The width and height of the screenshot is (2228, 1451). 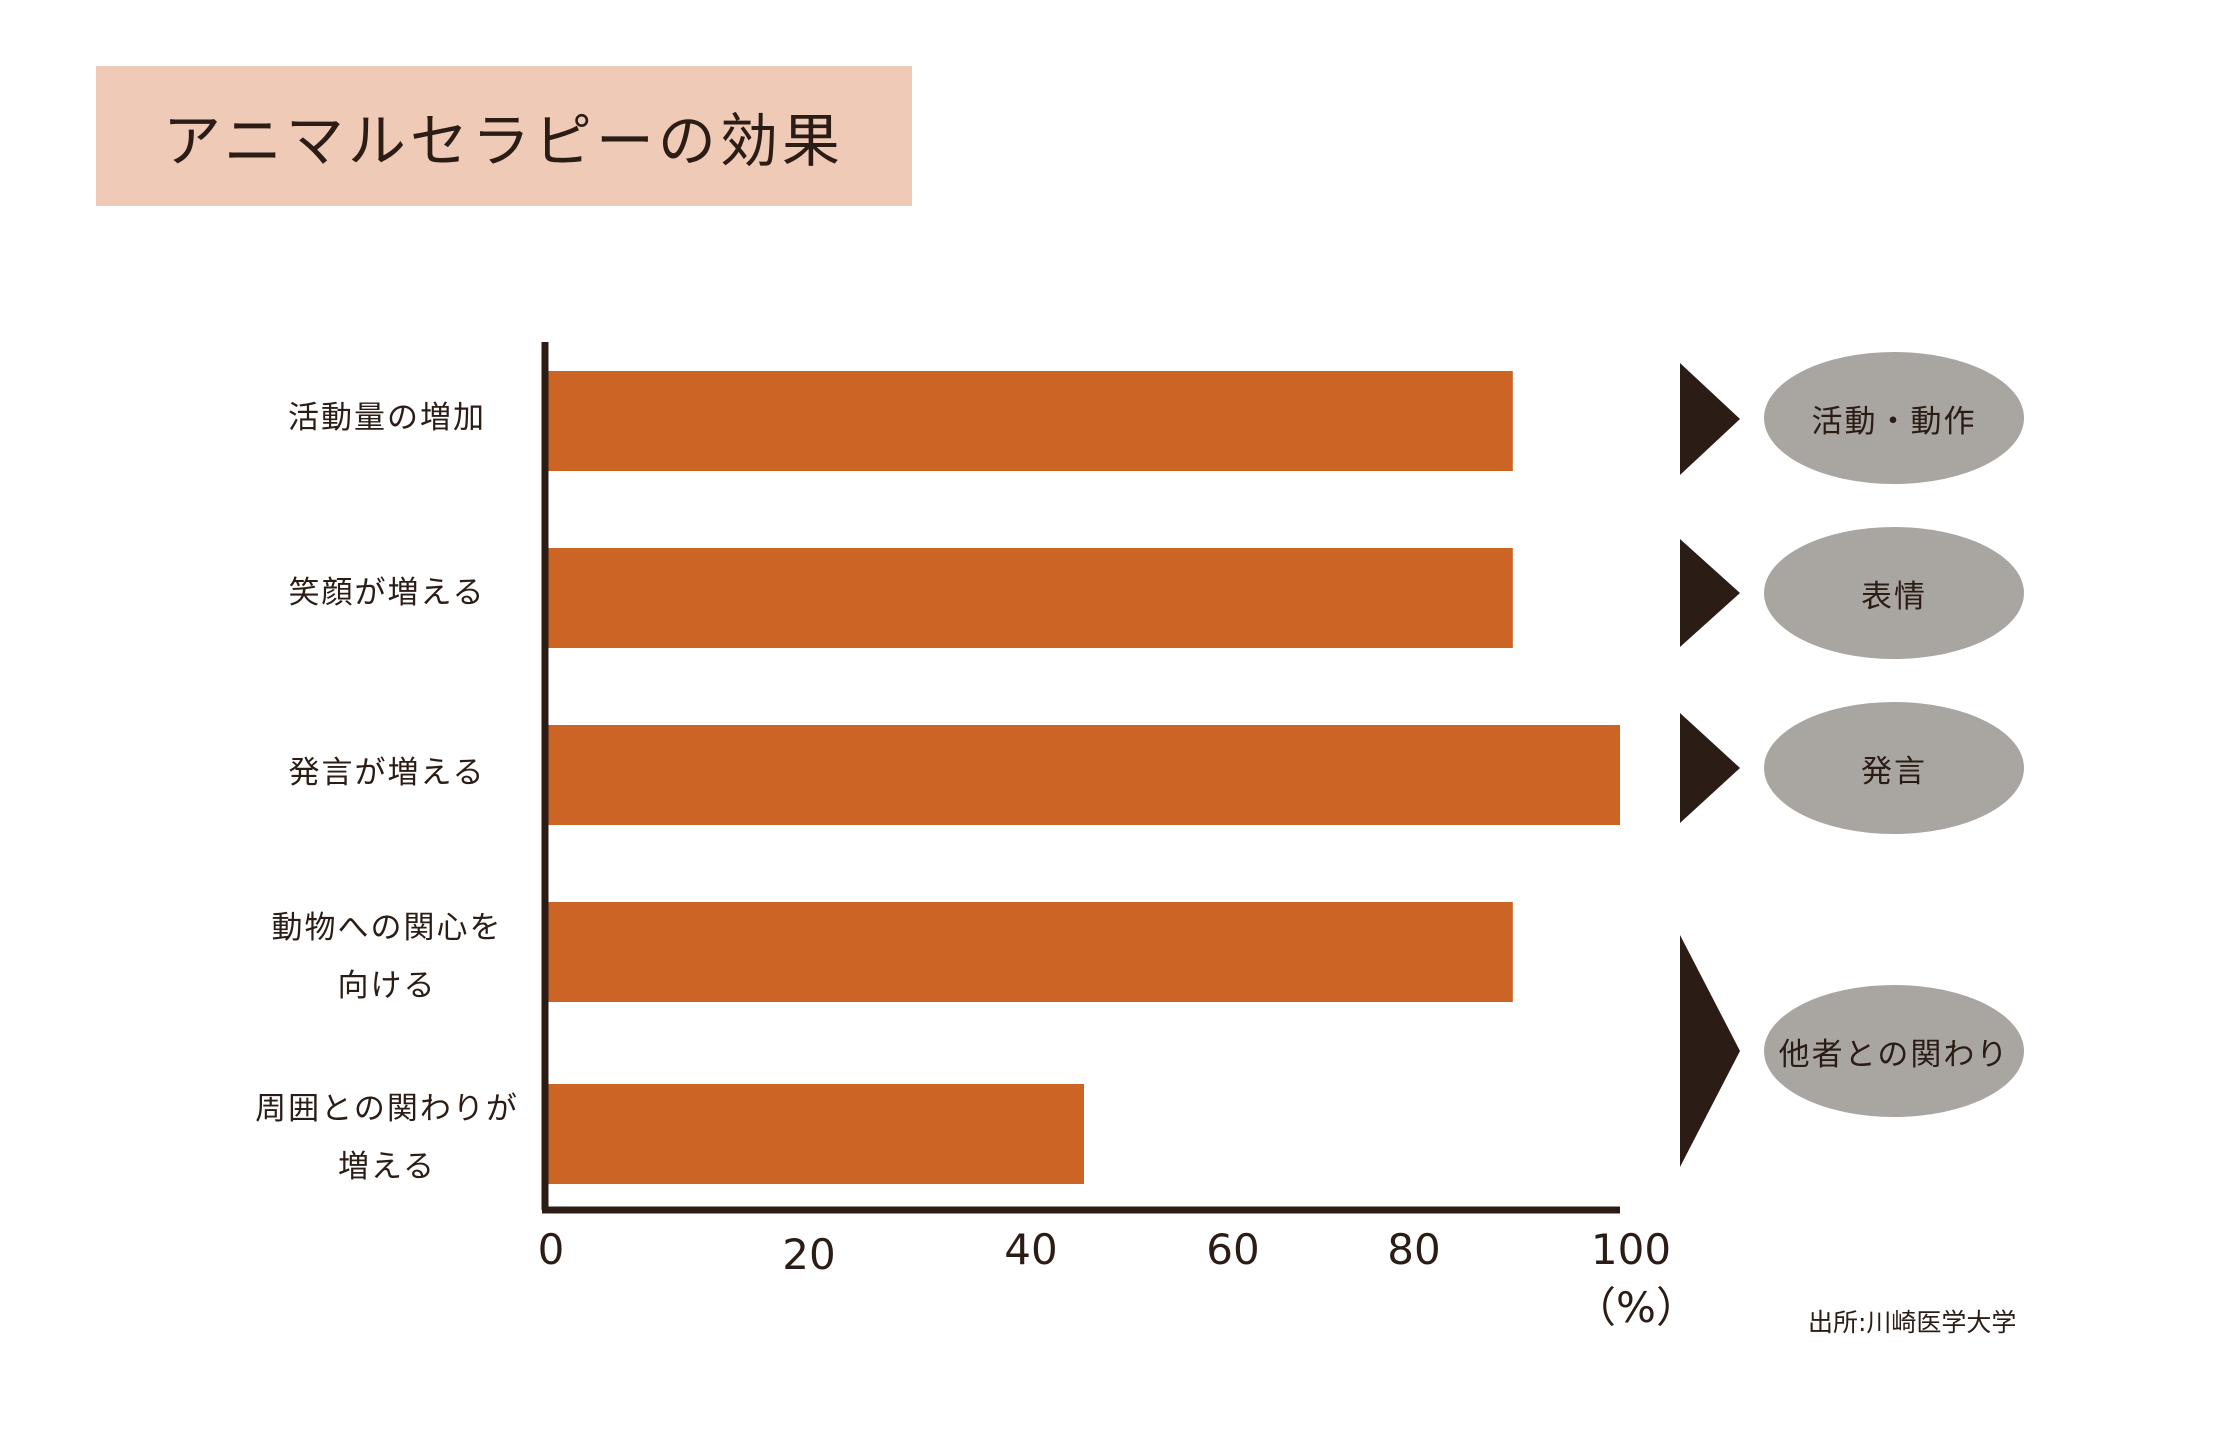 I want to click on page-title: アニマルセラピーの効果, so click(x=503, y=141).